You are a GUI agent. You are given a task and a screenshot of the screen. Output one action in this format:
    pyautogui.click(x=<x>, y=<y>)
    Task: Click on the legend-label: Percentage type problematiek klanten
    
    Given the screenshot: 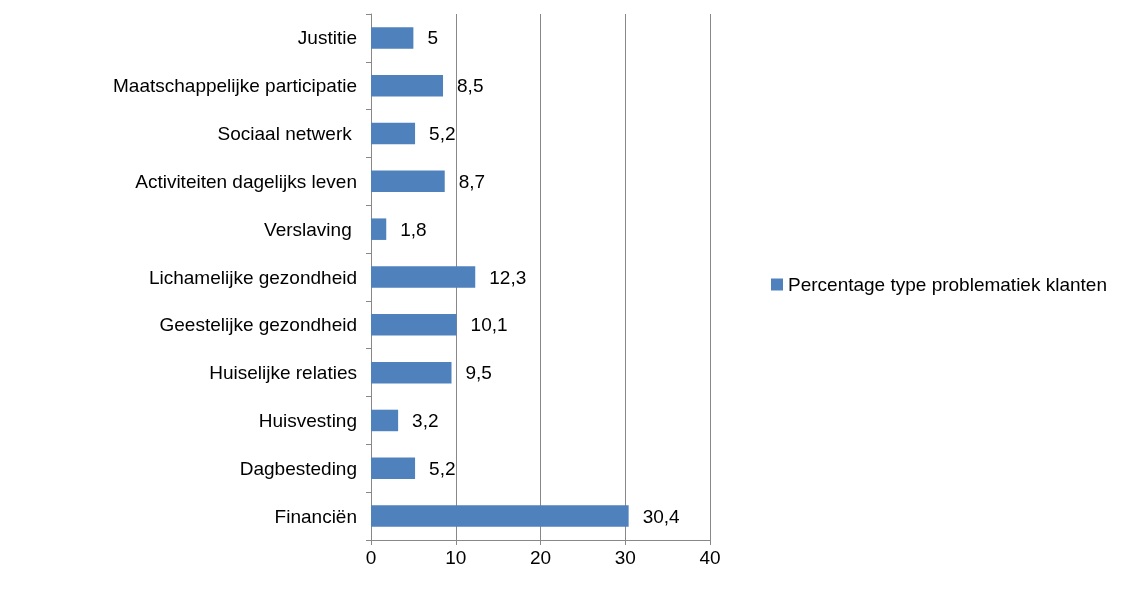 What is the action you would take?
    pyautogui.click(x=947, y=284)
    